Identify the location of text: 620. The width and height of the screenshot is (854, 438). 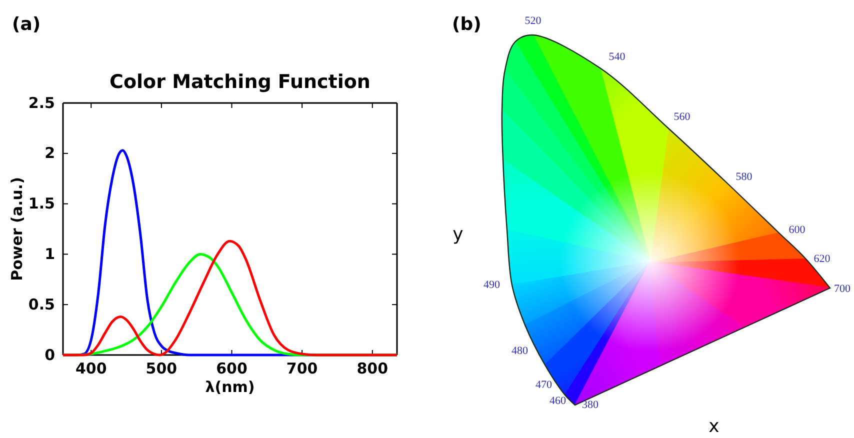
(822, 259).